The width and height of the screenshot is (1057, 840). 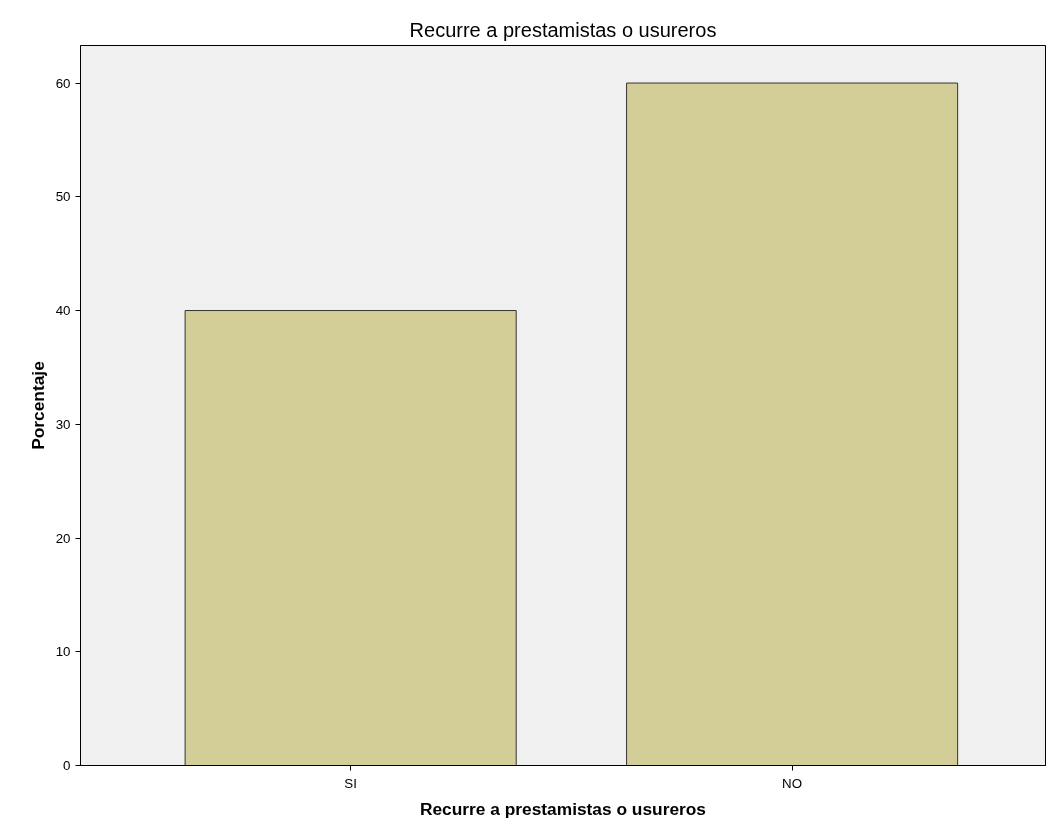 I want to click on x-tick-label: SI, so click(x=350, y=783).